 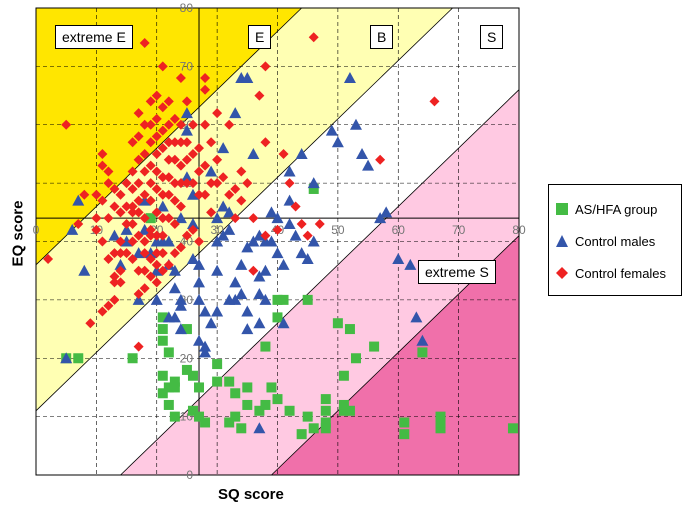 I want to click on y-tick-label: 20, so click(x=187, y=358).